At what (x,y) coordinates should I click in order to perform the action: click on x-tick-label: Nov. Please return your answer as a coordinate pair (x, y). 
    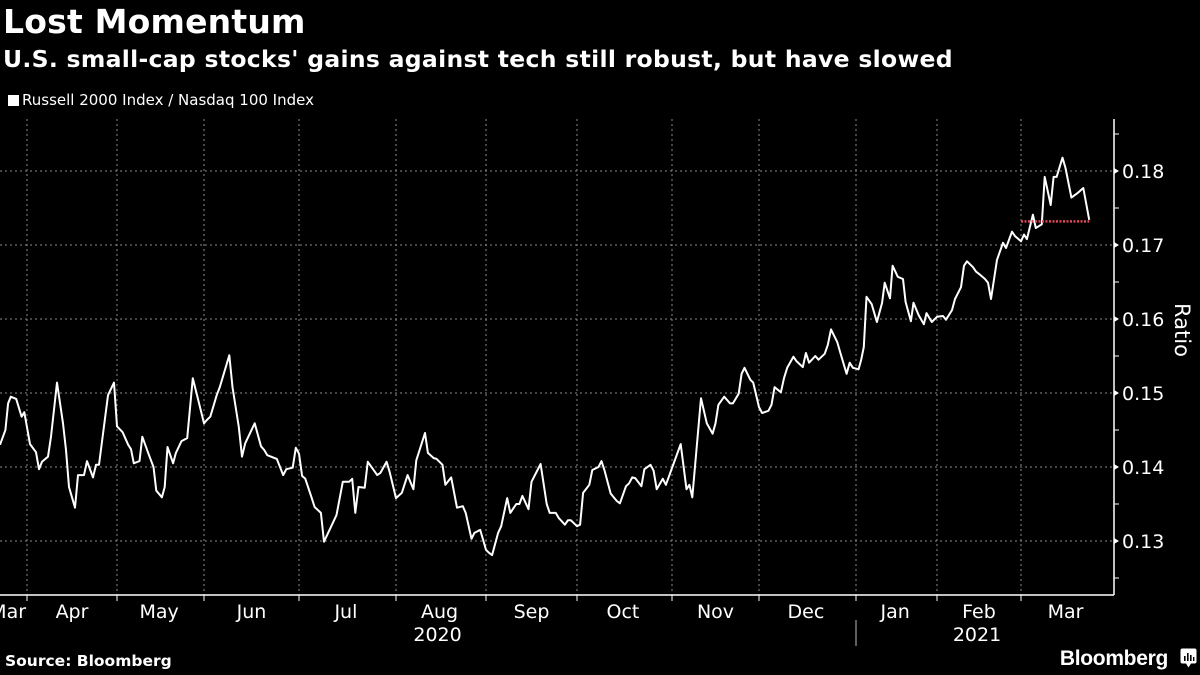
    Looking at the image, I should click on (715, 612).